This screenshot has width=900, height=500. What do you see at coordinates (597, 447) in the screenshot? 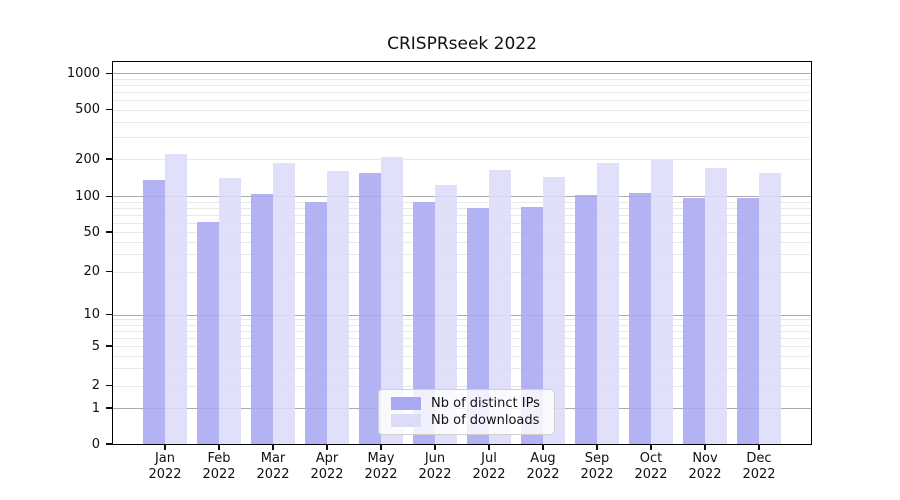
I see `x-tick-mark-sep` at bounding box center [597, 447].